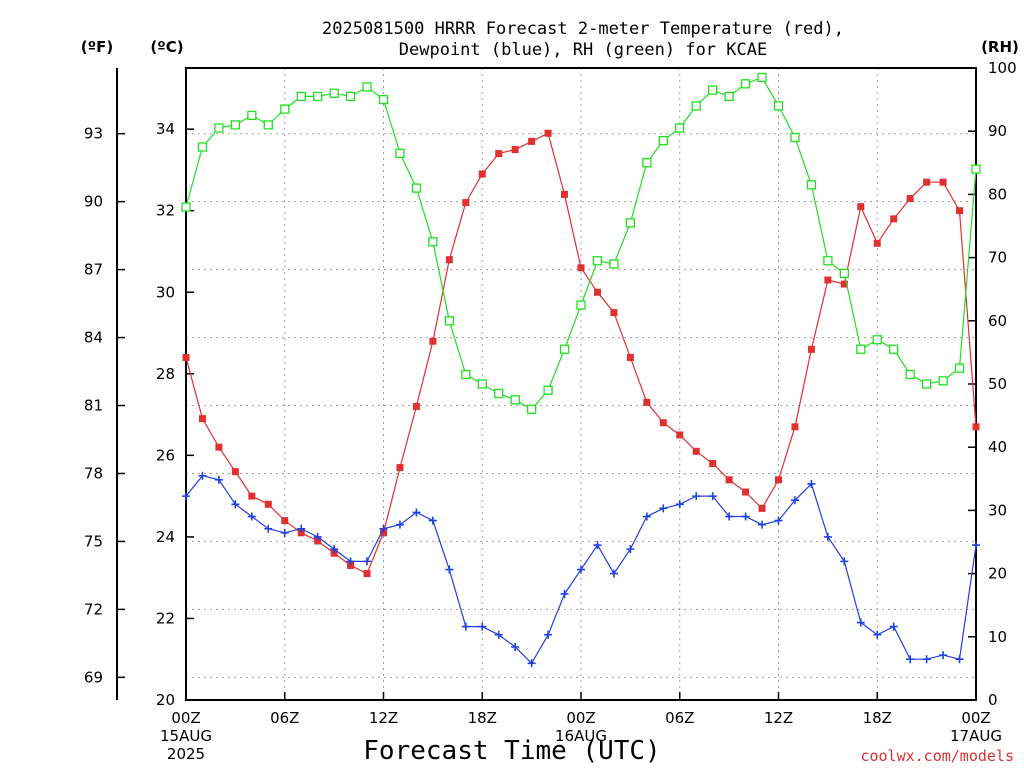 The width and height of the screenshot is (1024, 768). What do you see at coordinates (1000, 47) in the screenshot?
I see `rh-unit-label: (RH)` at bounding box center [1000, 47].